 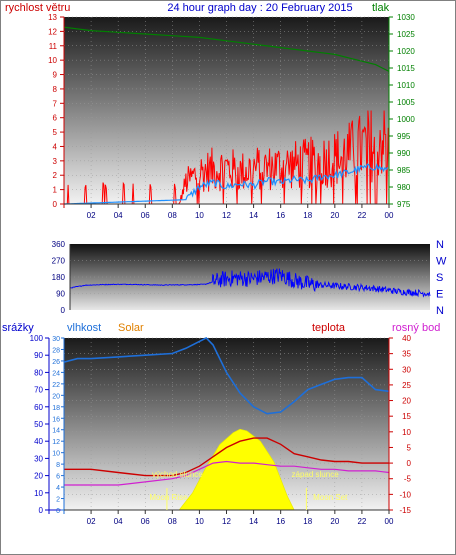 What do you see at coordinates (406, 34) in the screenshot?
I see `pressure-y-tick-label: 1025` at bounding box center [406, 34].